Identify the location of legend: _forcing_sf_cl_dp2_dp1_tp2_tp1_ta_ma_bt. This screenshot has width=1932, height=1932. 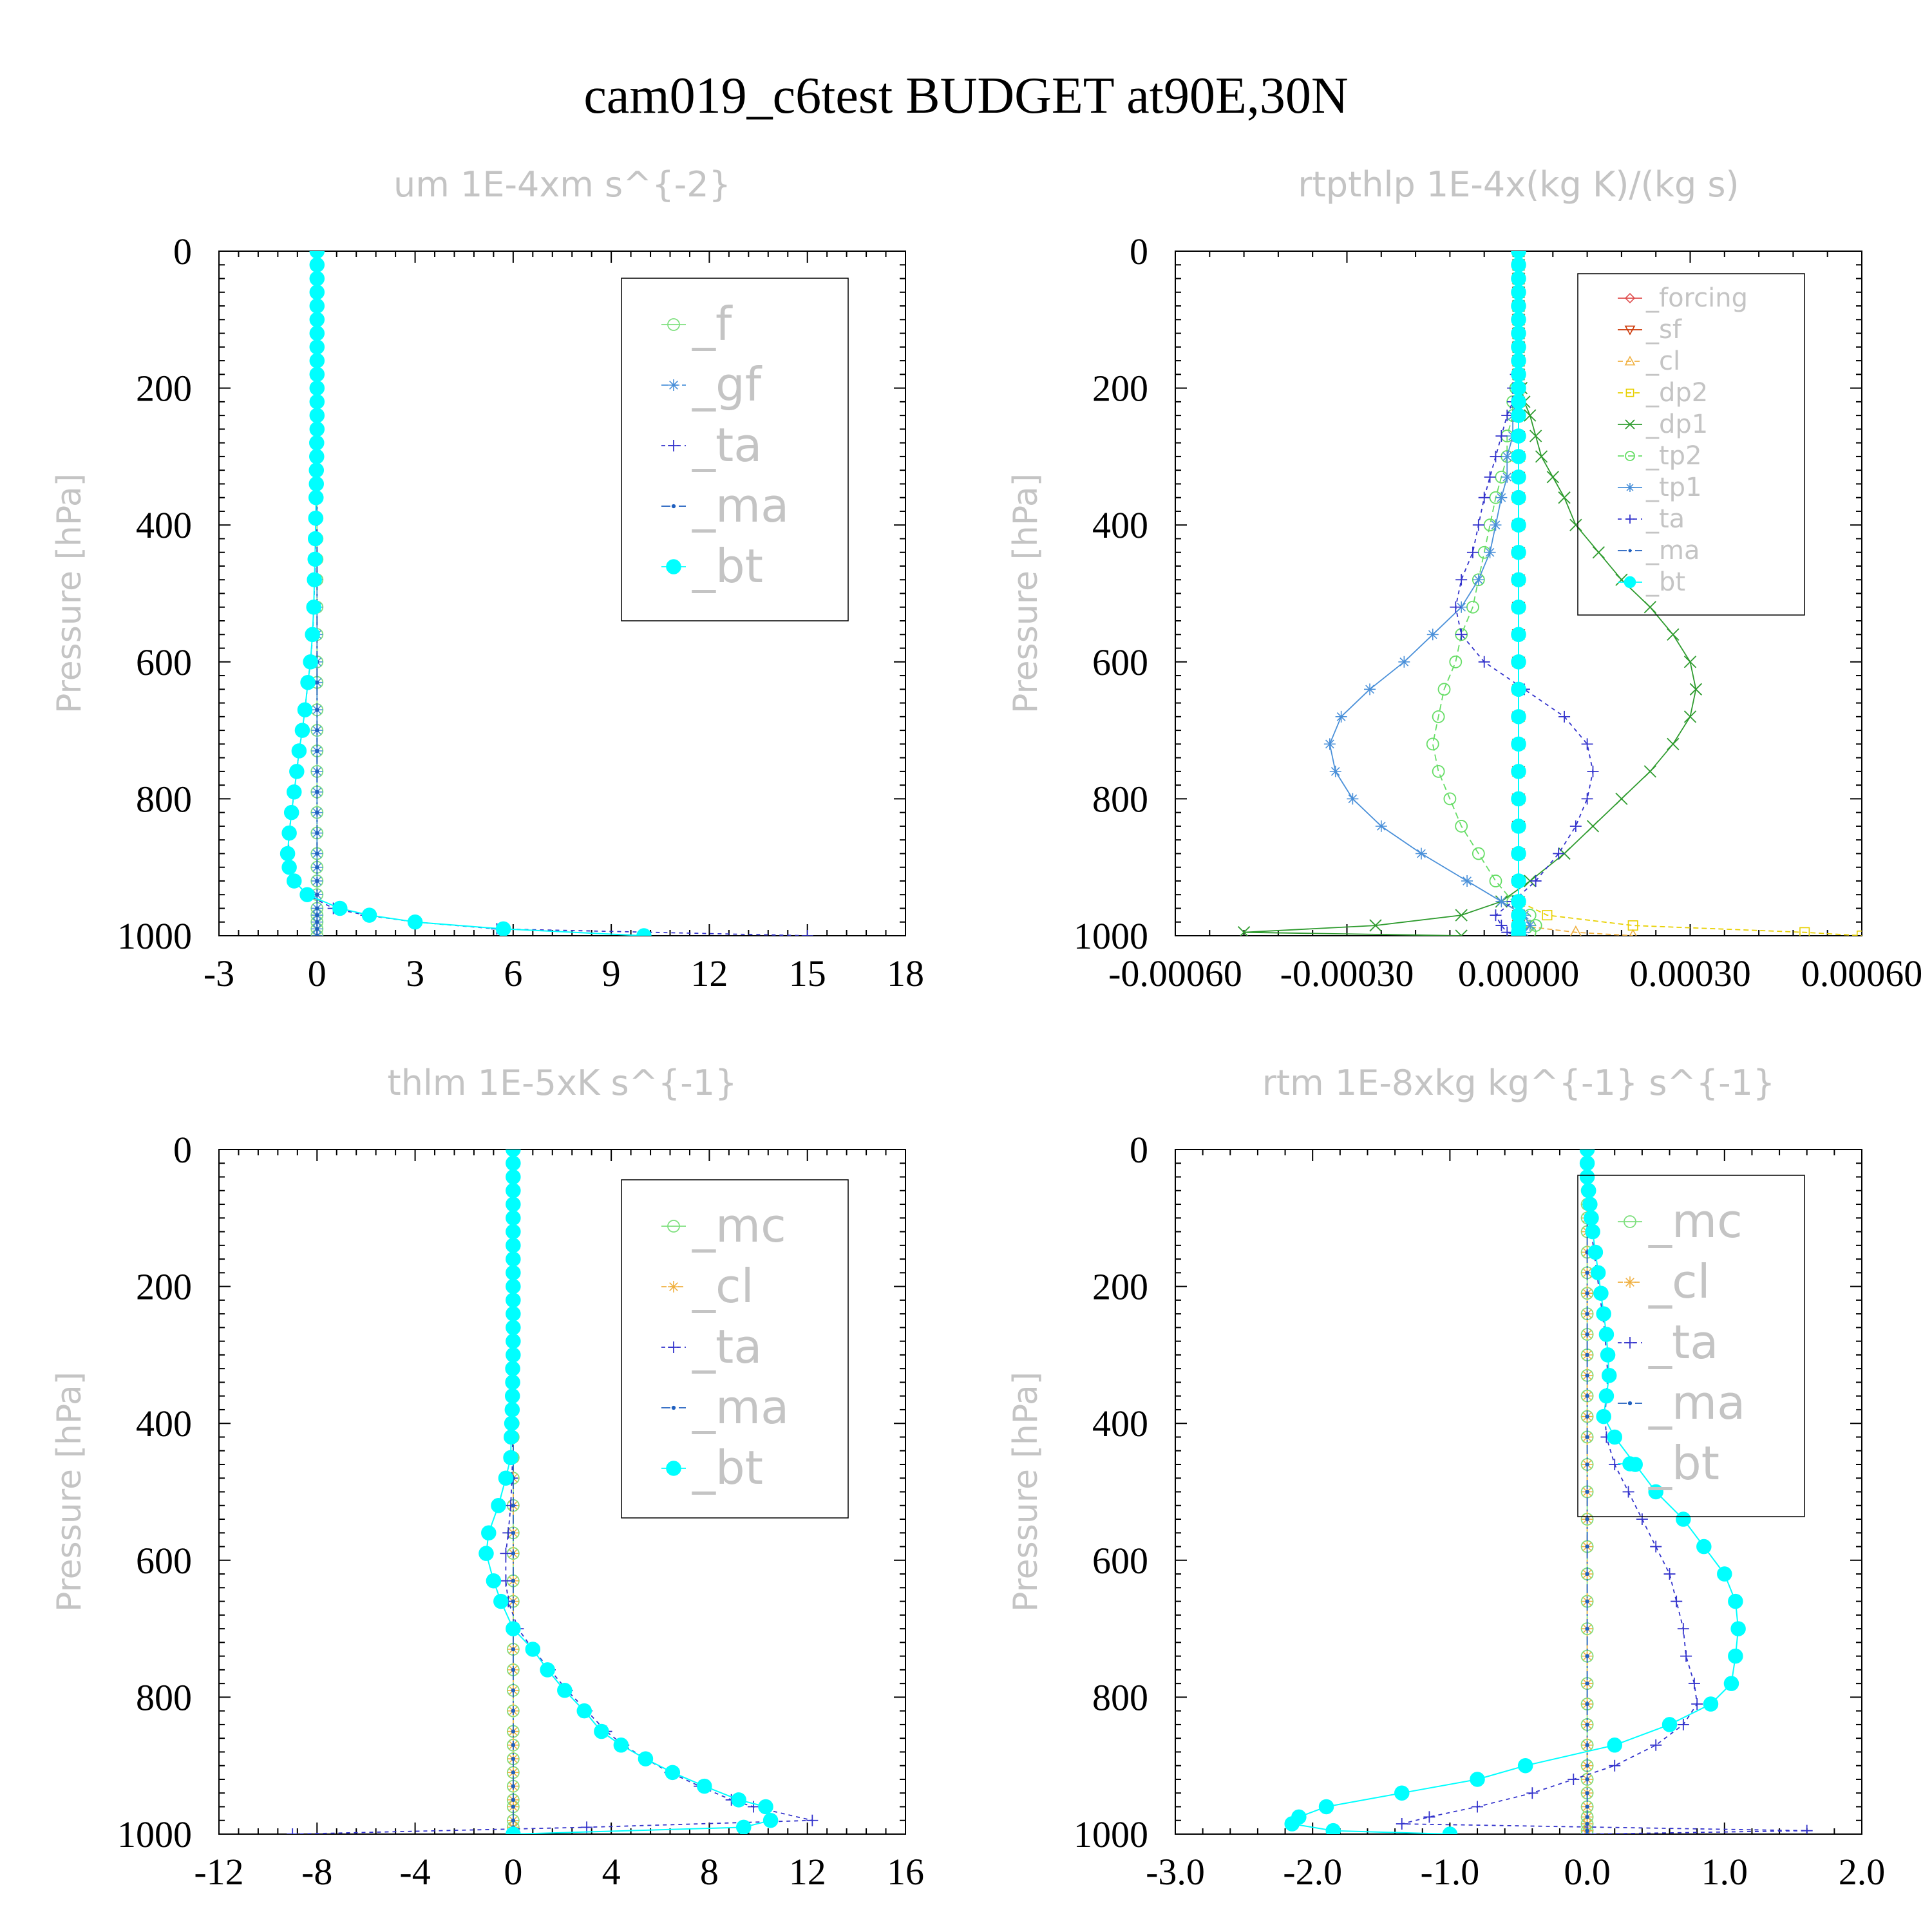
(1691, 445).